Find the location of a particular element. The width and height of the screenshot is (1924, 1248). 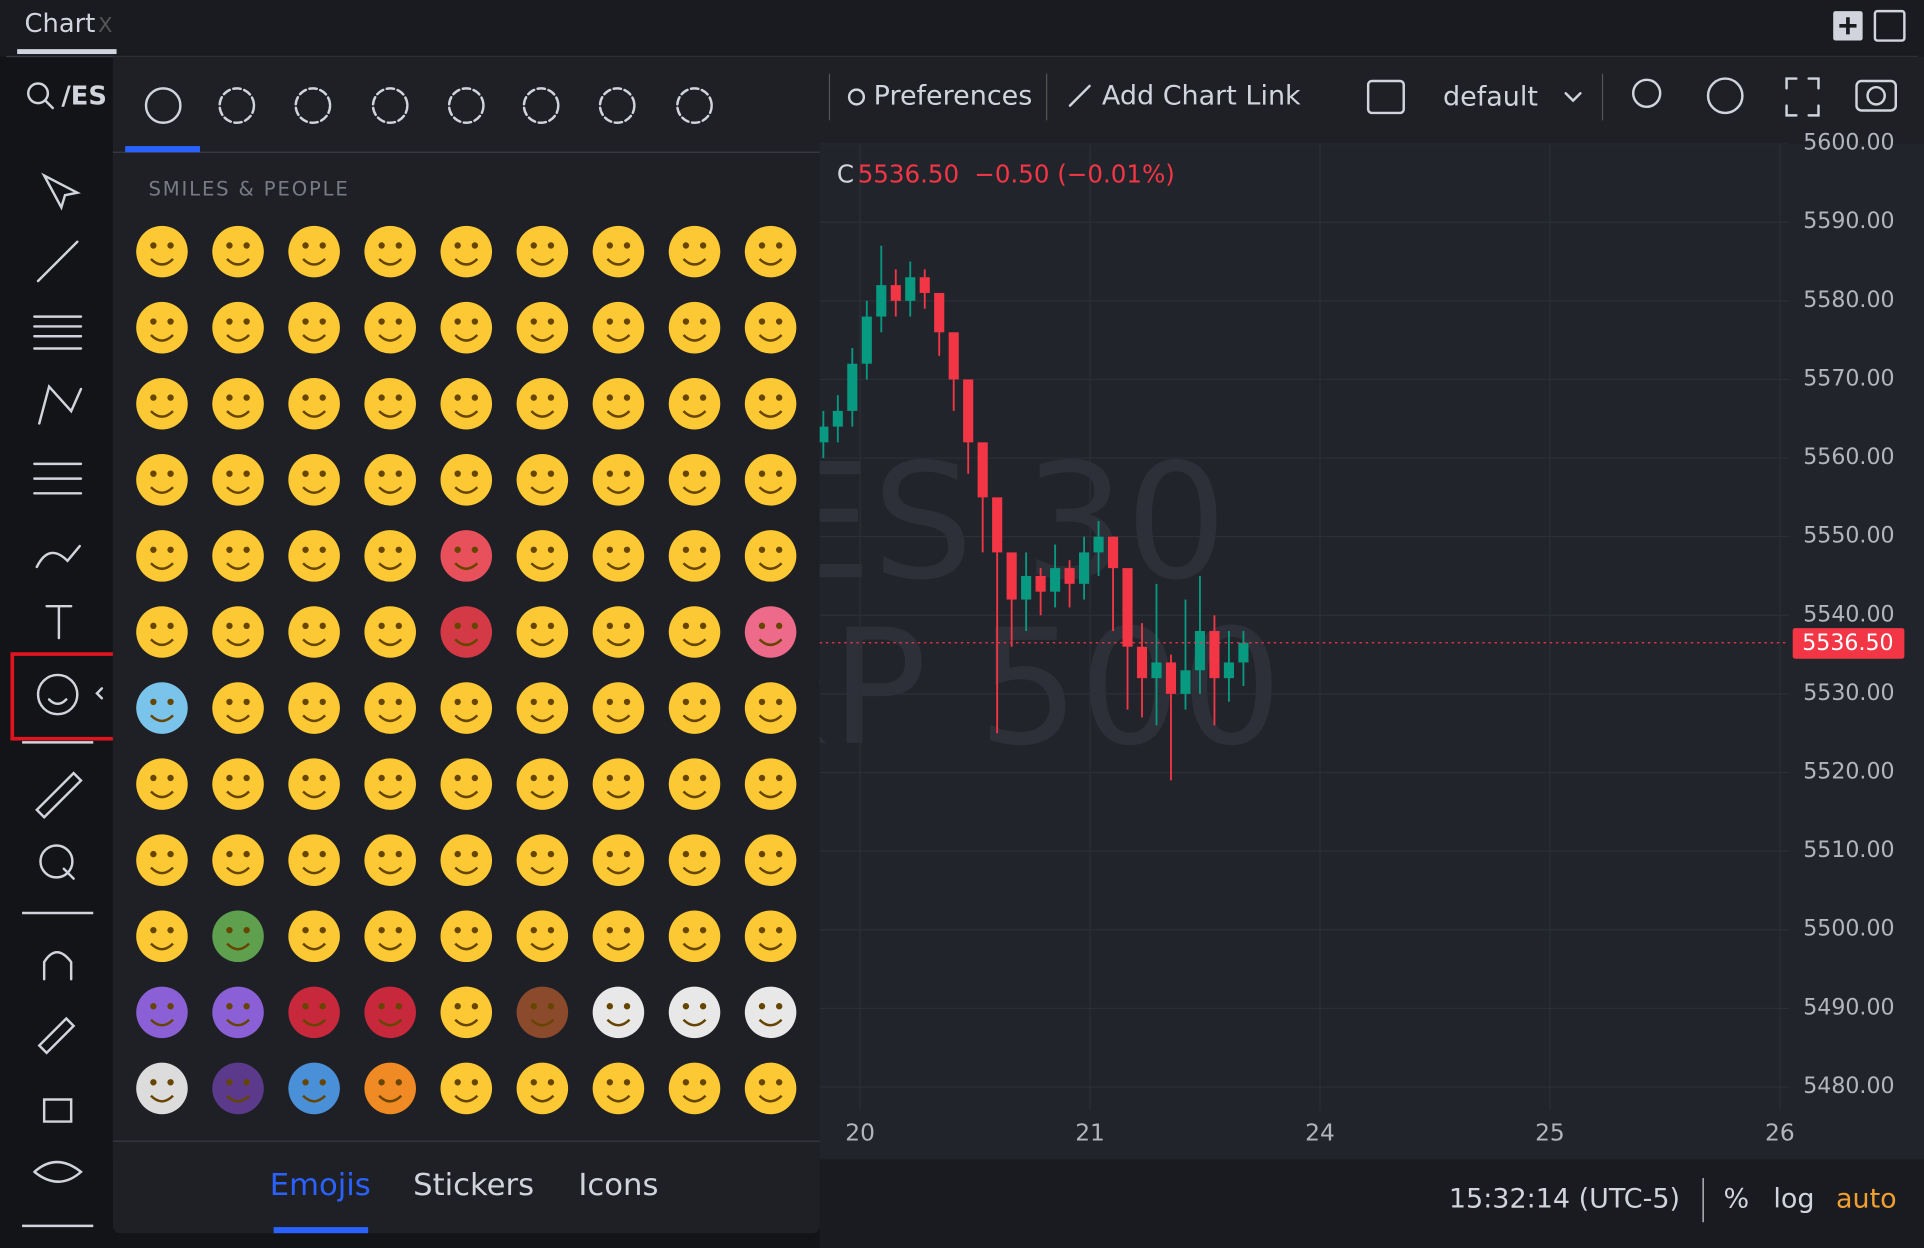

preferences: Preferences is located at coordinates (953, 95).